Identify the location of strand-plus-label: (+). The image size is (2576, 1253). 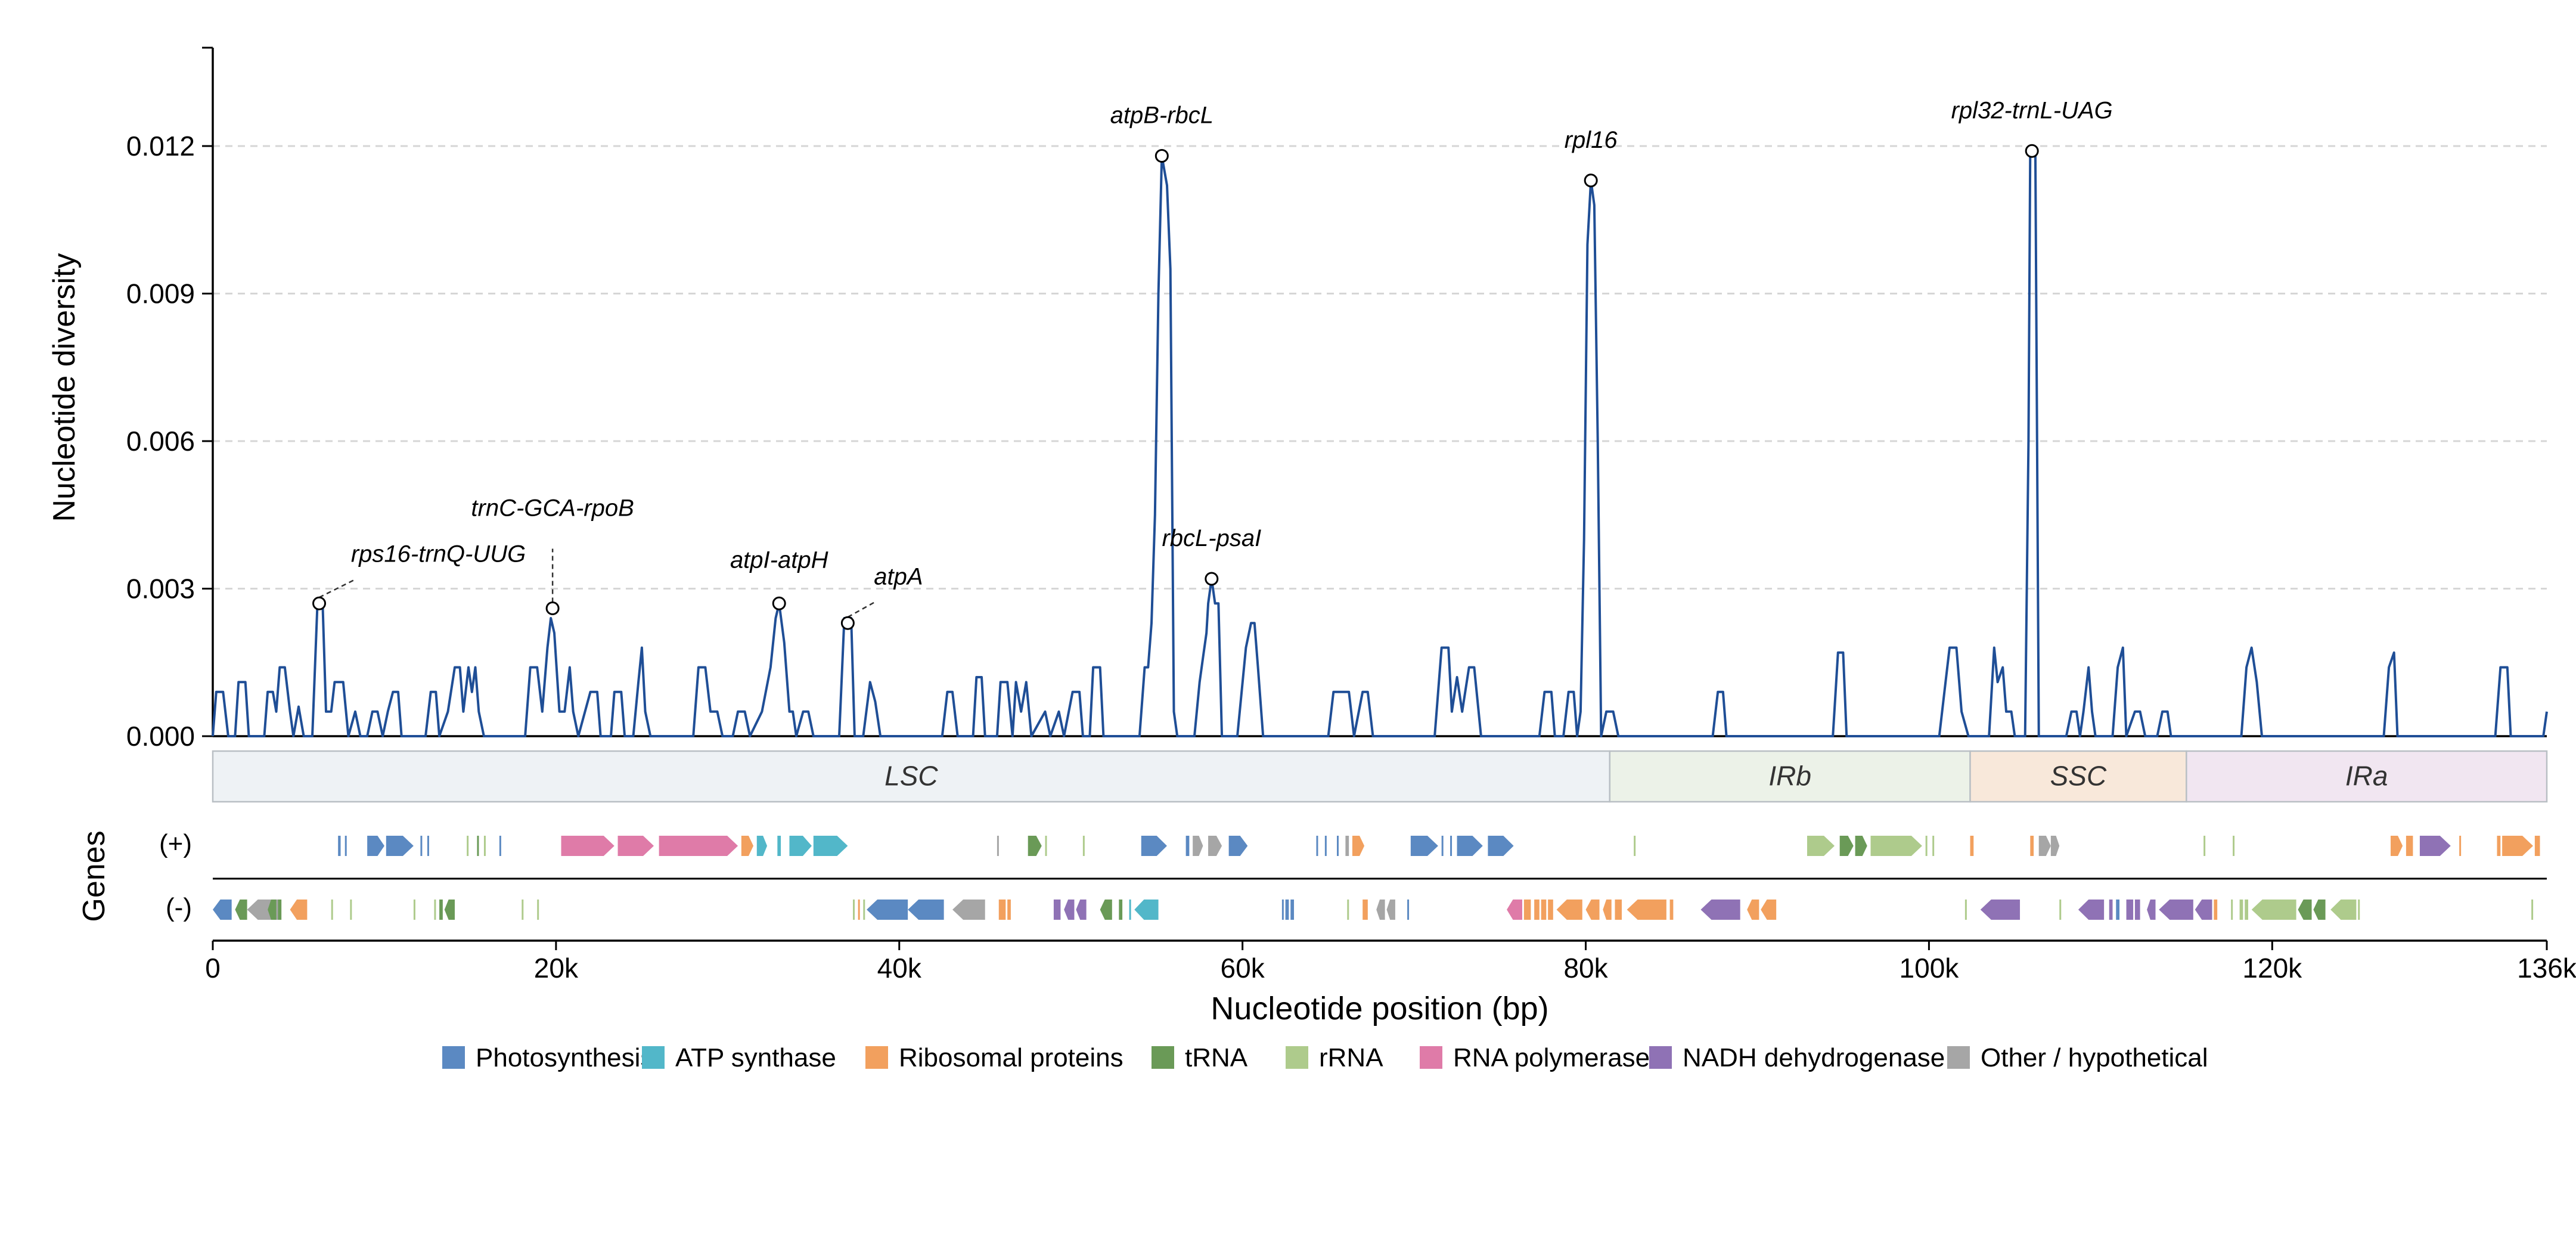
(176, 843).